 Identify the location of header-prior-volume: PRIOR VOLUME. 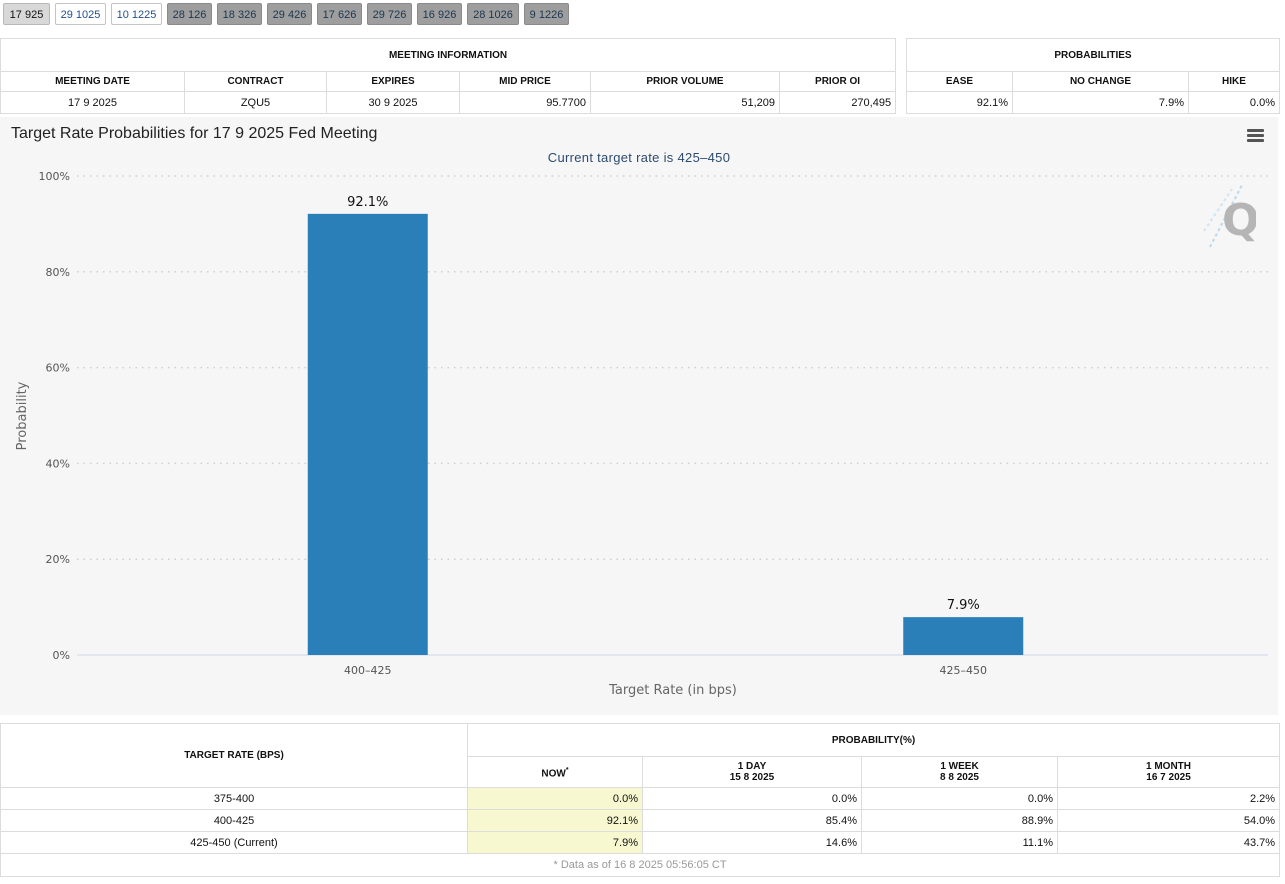
(685, 81).